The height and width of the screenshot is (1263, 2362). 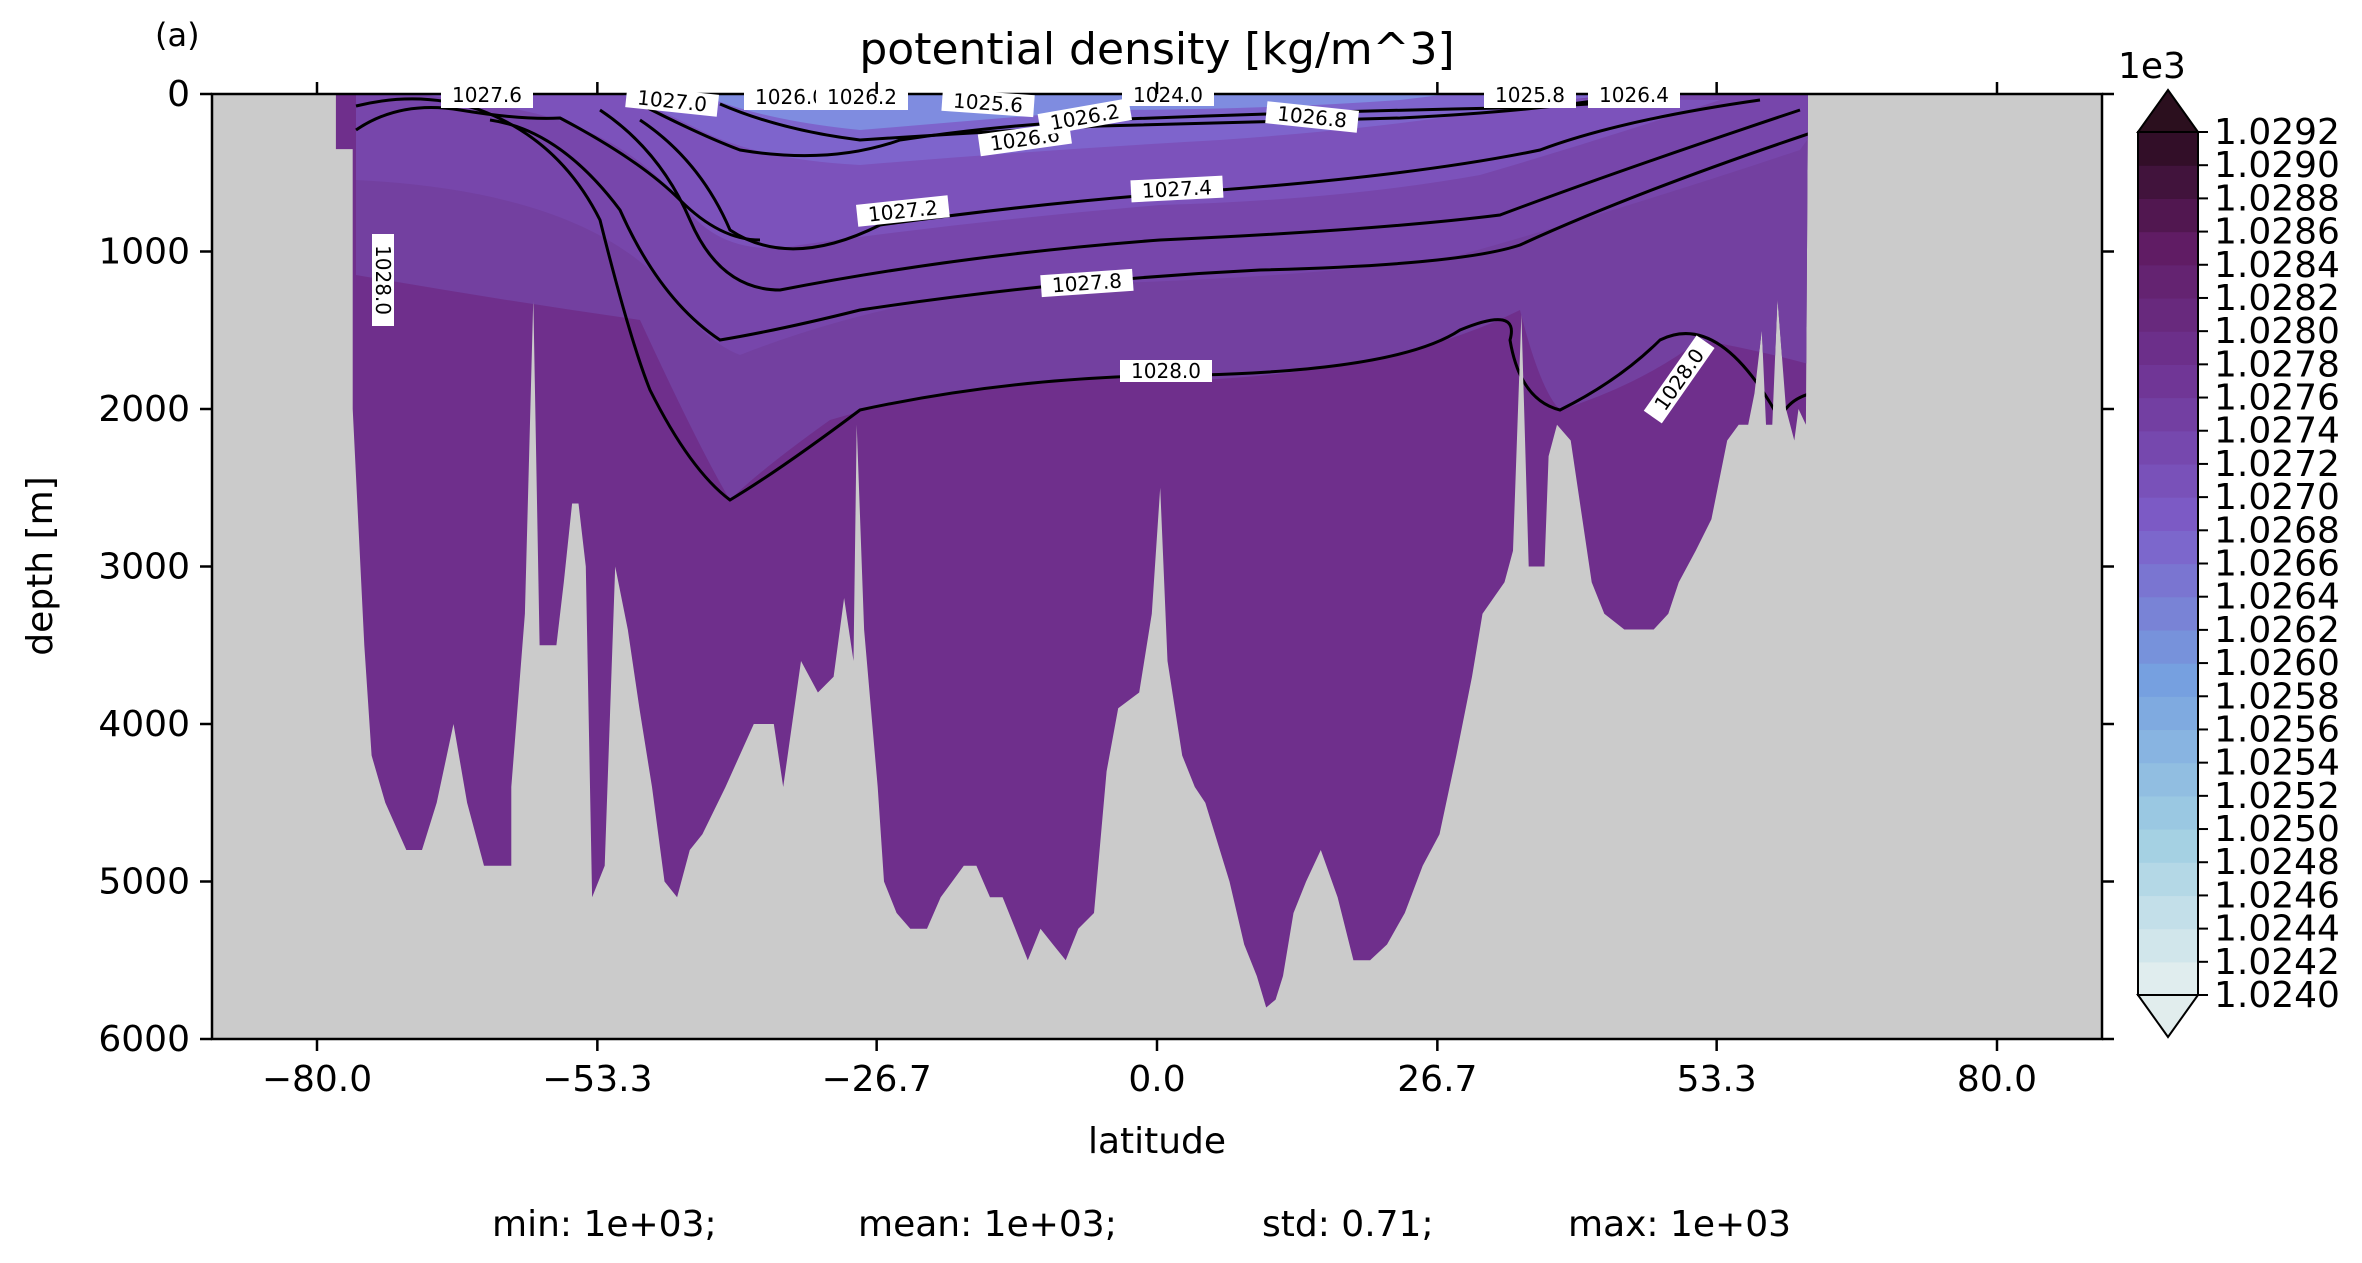 What do you see at coordinates (2277, 995) in the screenshot?
I see `colorbar-tick-label: 1.0240` at bounding box center [2277, 995].